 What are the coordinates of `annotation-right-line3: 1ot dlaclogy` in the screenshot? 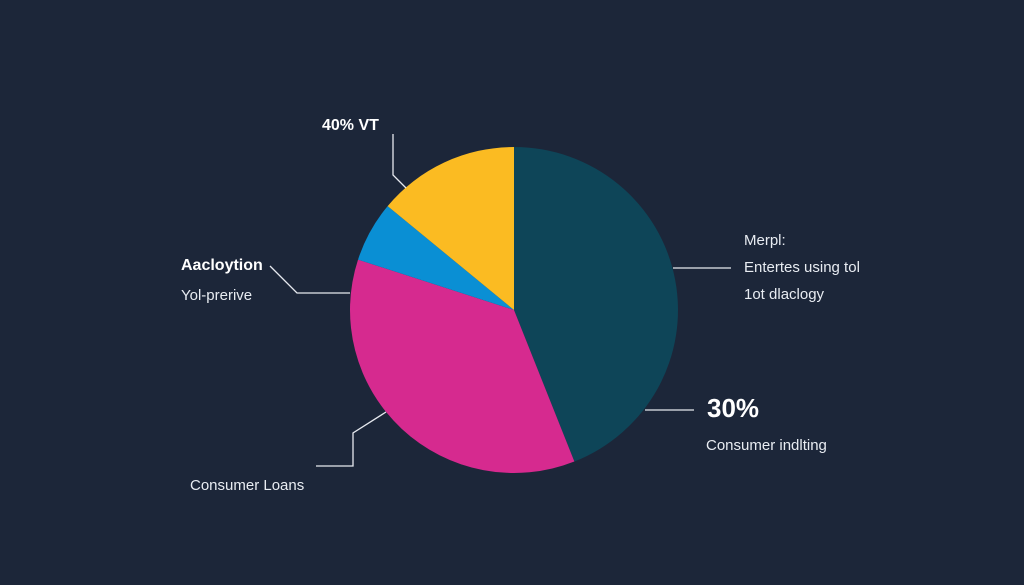 It's located at (784, 294).